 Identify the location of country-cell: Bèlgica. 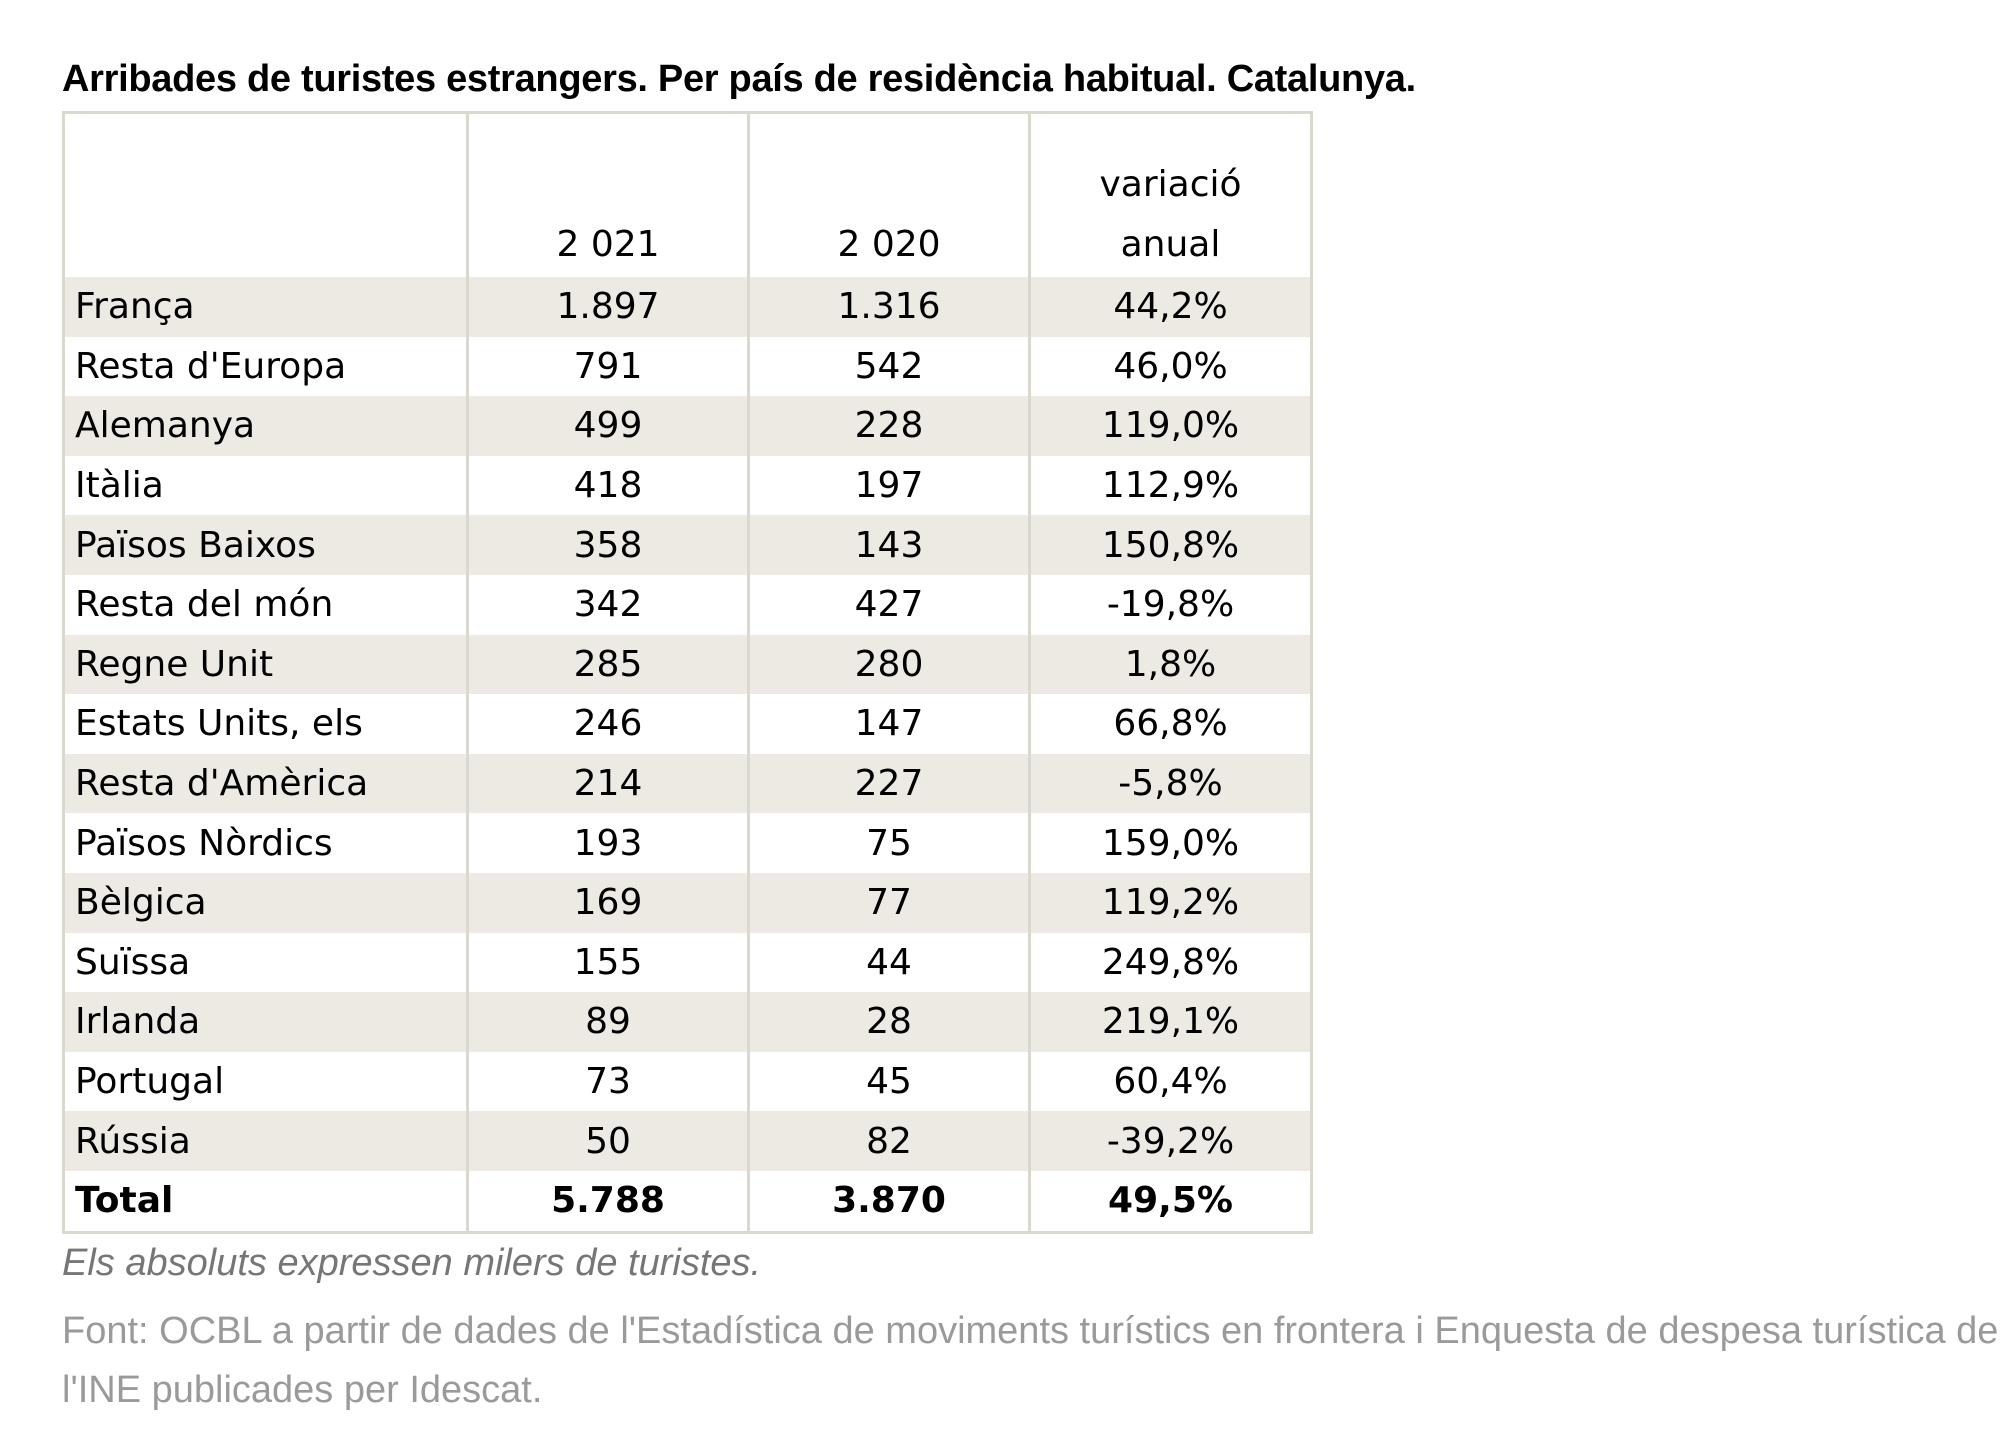
(265, 902).